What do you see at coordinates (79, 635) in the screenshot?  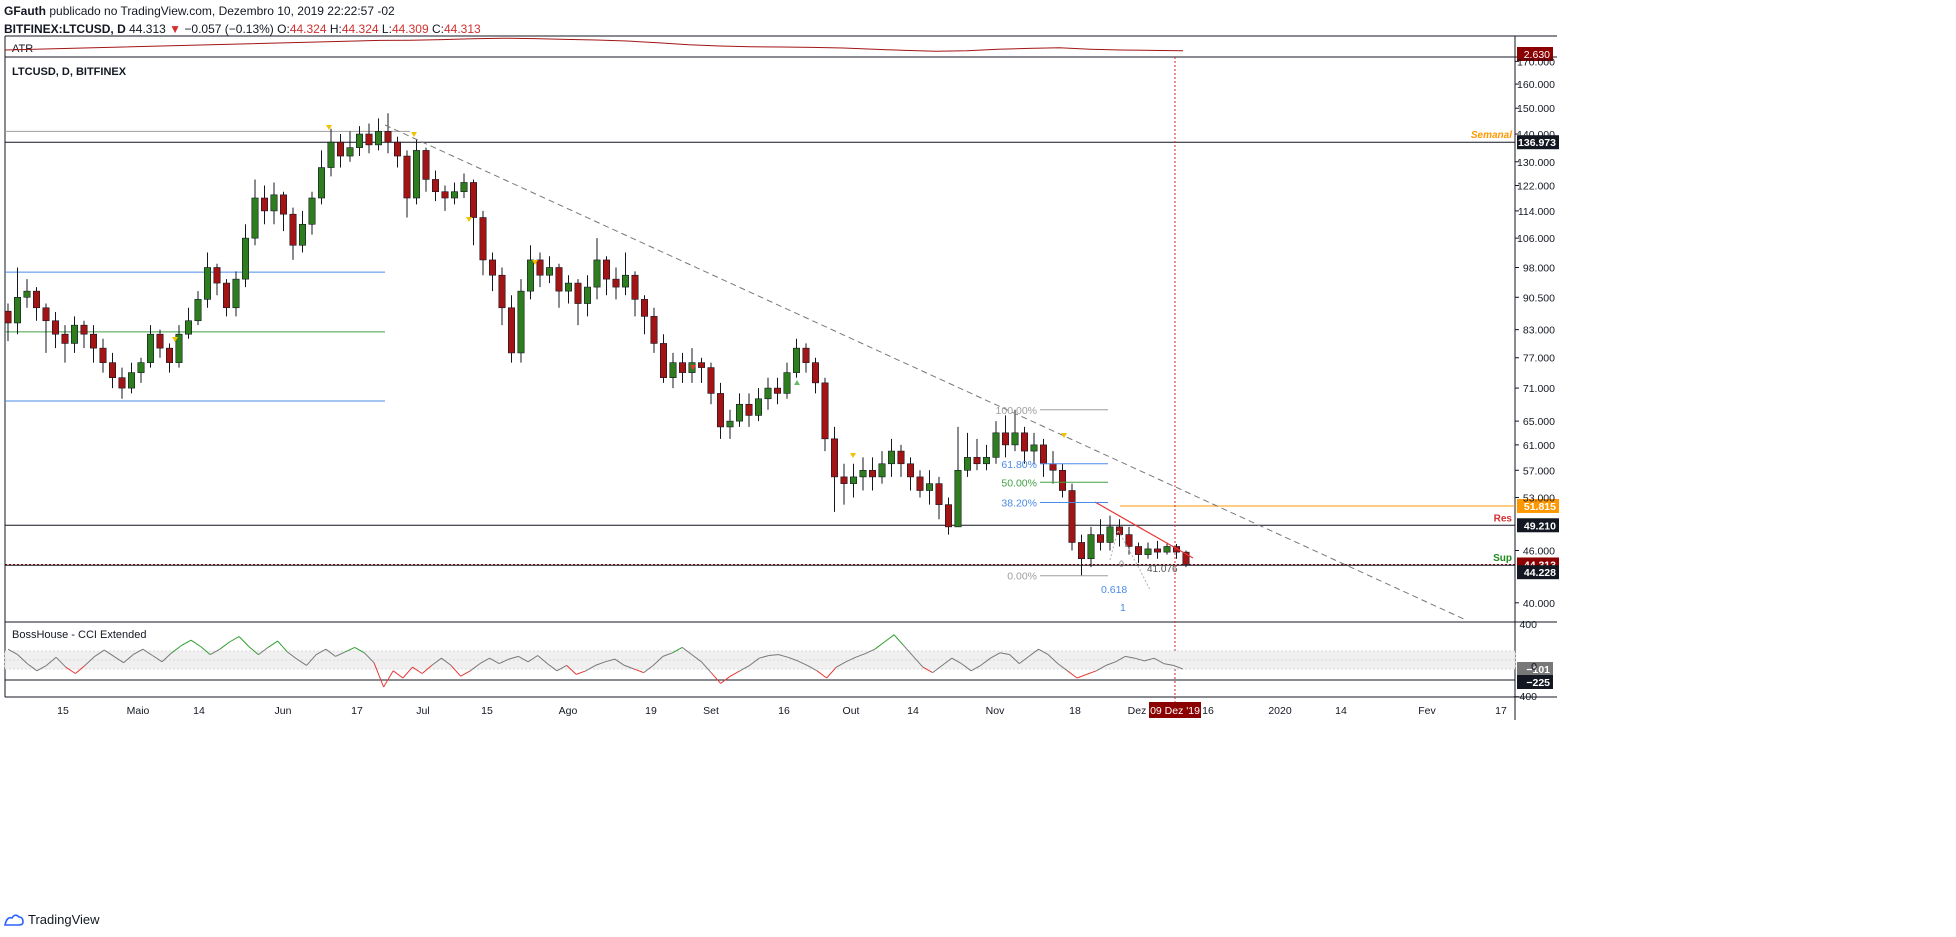 I see `cci-title: BossHouse - CCI Extended` at bounding box center [79, 635].